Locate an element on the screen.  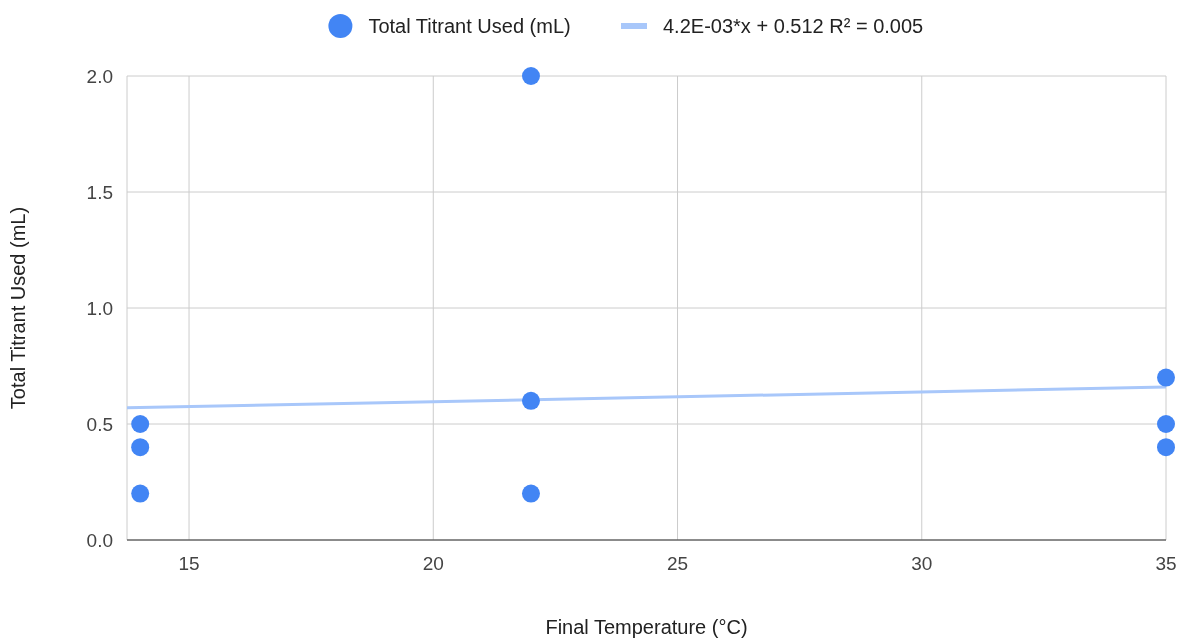
y-tick-label: 0.0 is located at coordinates (99, 540).